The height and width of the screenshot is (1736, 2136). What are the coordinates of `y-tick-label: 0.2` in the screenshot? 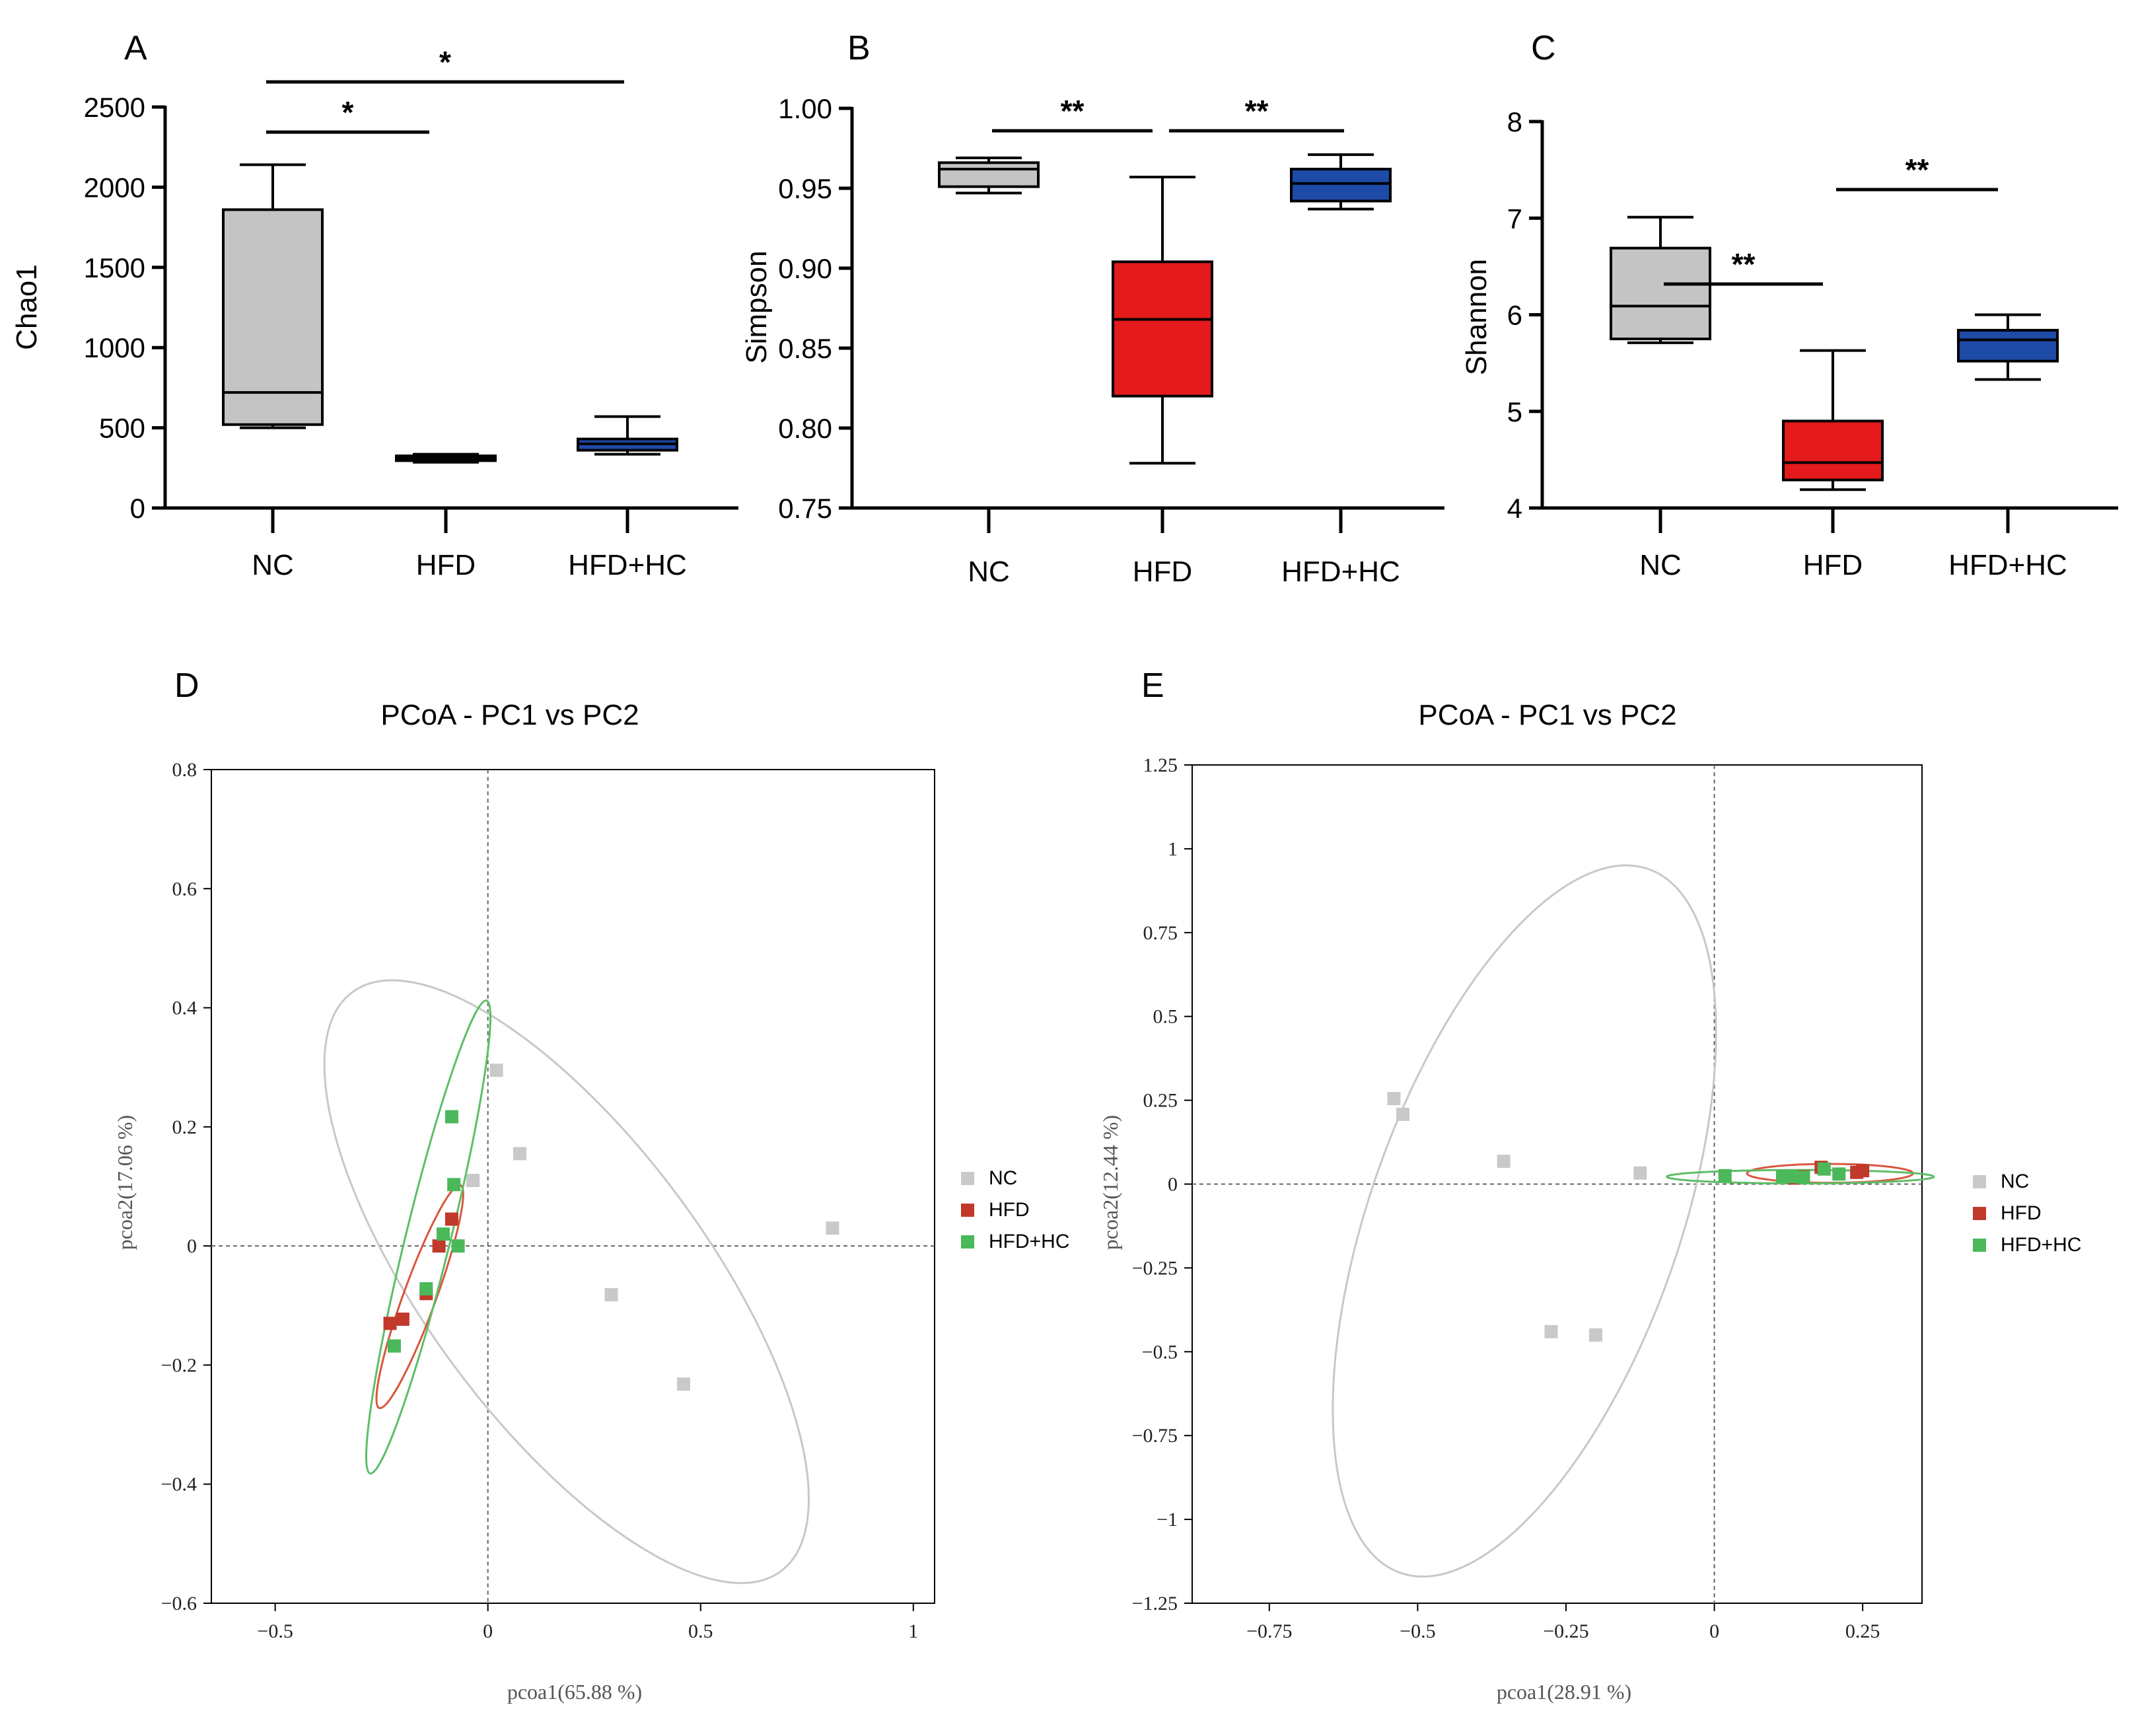 It's located at (184, 1127).